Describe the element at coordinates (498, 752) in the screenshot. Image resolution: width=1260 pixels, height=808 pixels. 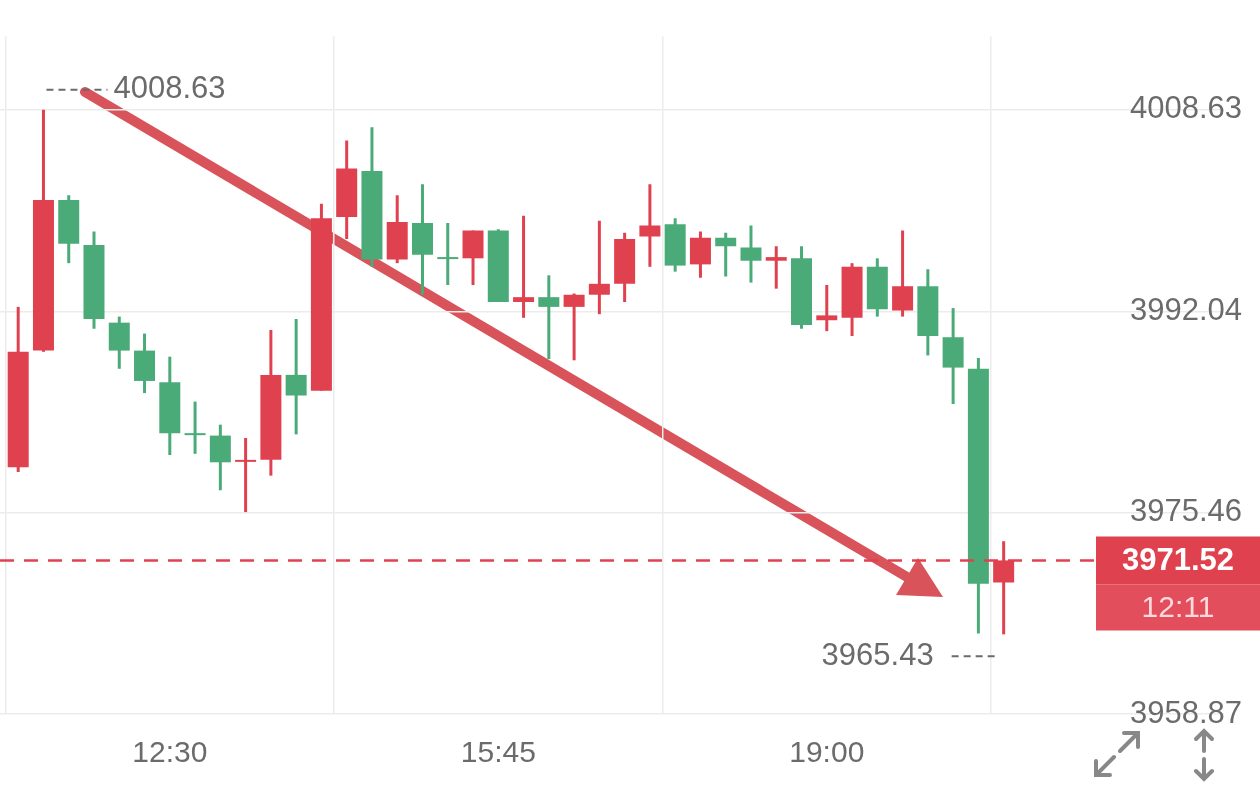
I see `x-tick-label: 15:45` at that location.